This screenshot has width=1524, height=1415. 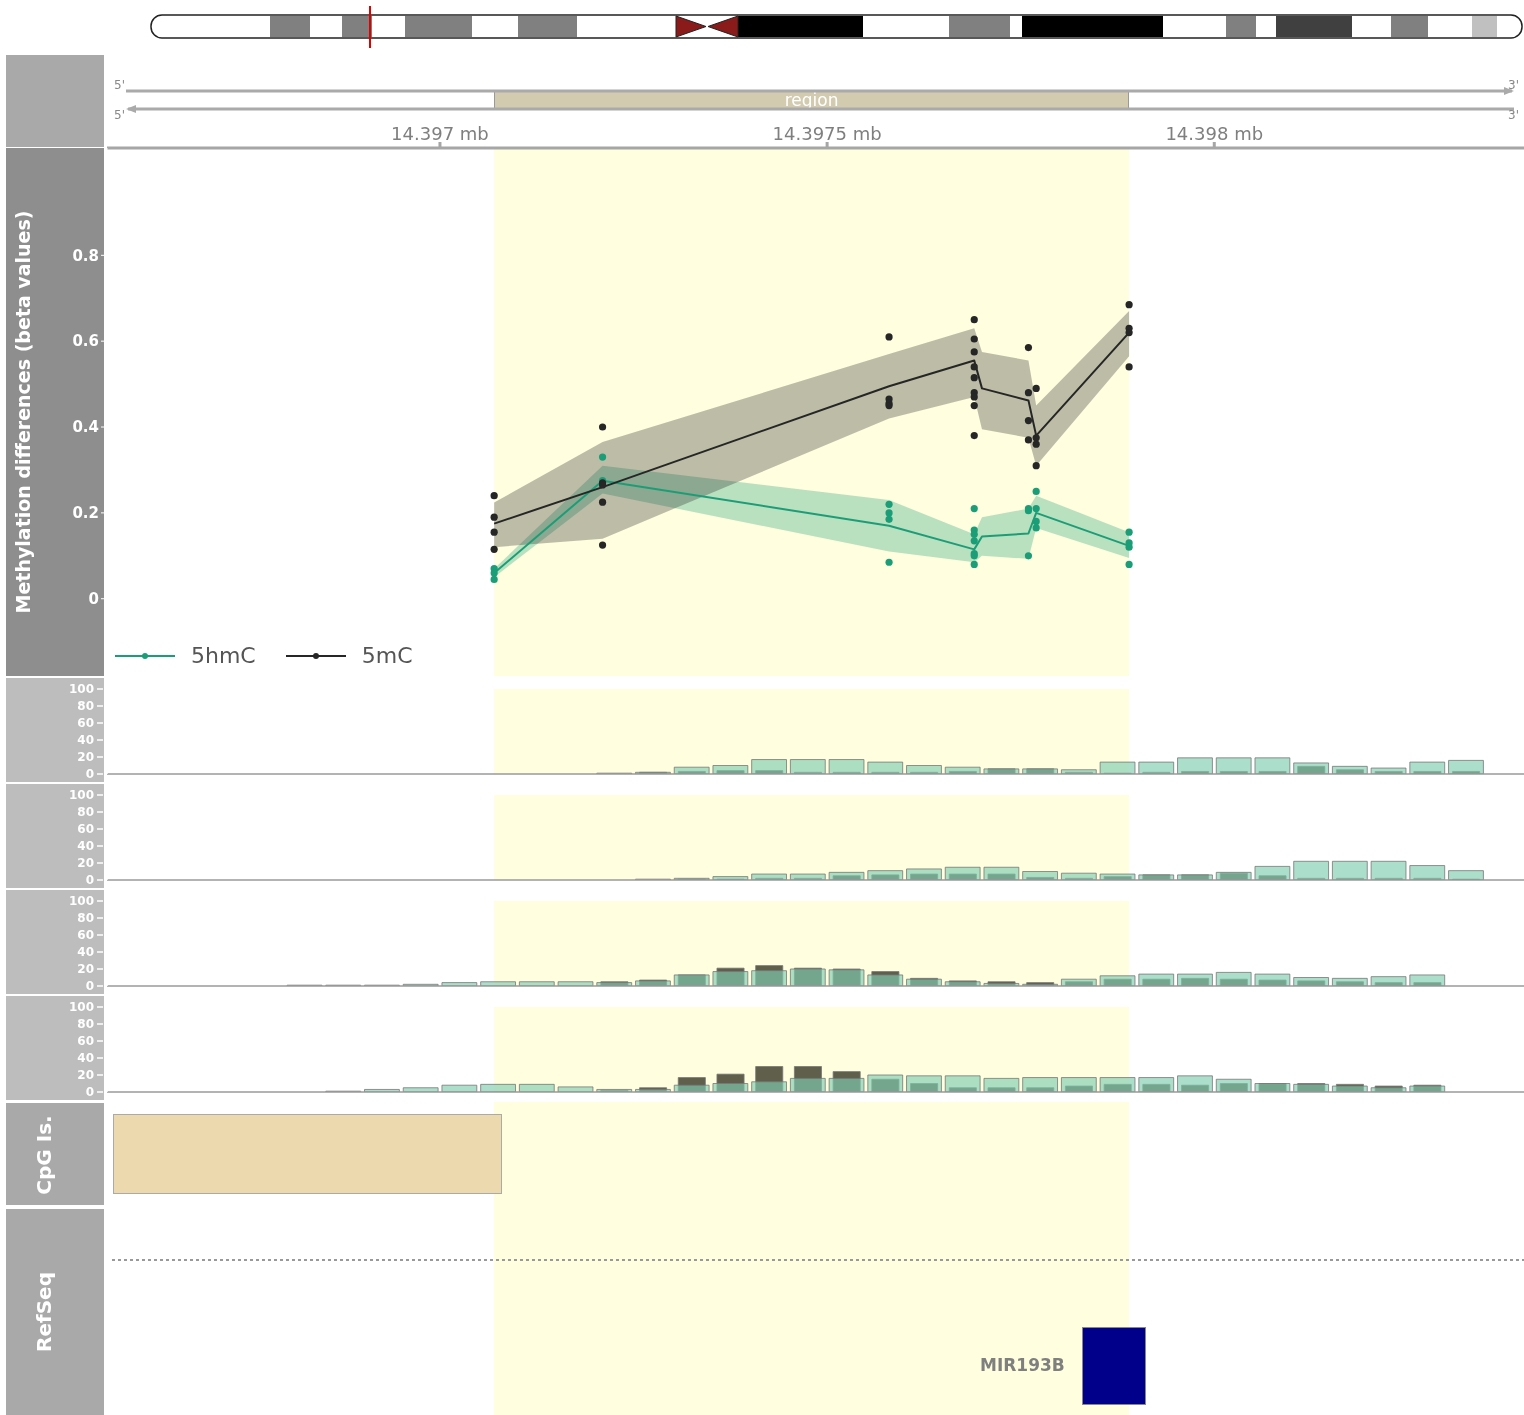 What do you see at coordinates (44, 1312) in the screenshot?
I see `text: RefSeq` at bounding box center [44, 1312].